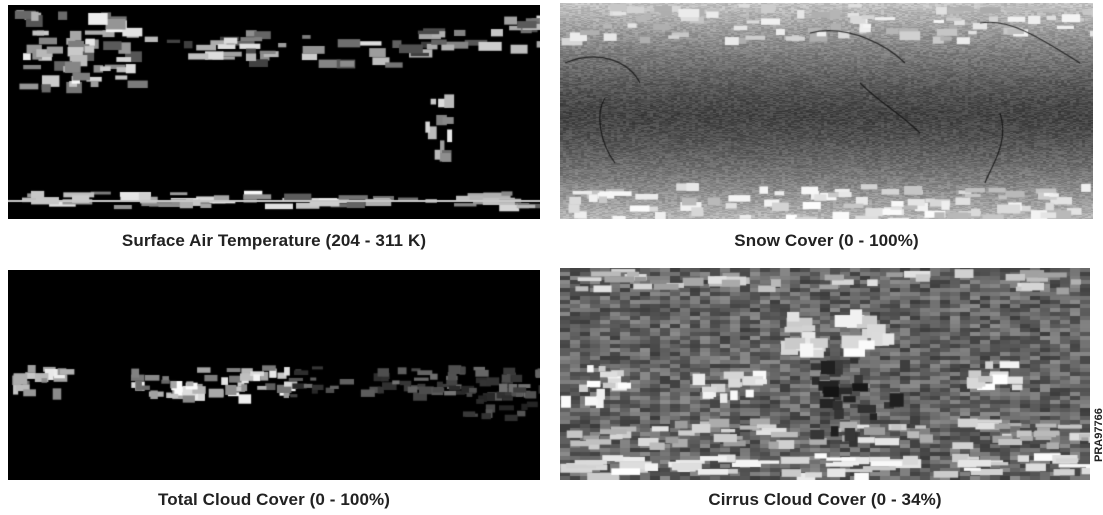 This screenshot has width=1103, height=515. I want to click on caption-cirrus-cloud-cover: Cirrus Cloud Cover (0 - 34%), so click(825, 499).